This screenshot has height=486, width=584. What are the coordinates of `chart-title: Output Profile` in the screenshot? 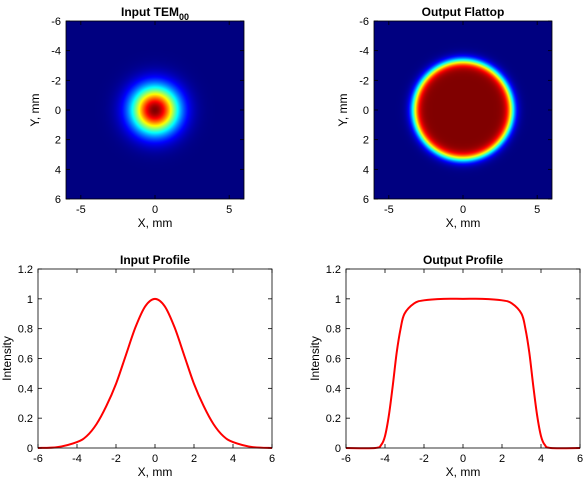 It's located at (463, 260).